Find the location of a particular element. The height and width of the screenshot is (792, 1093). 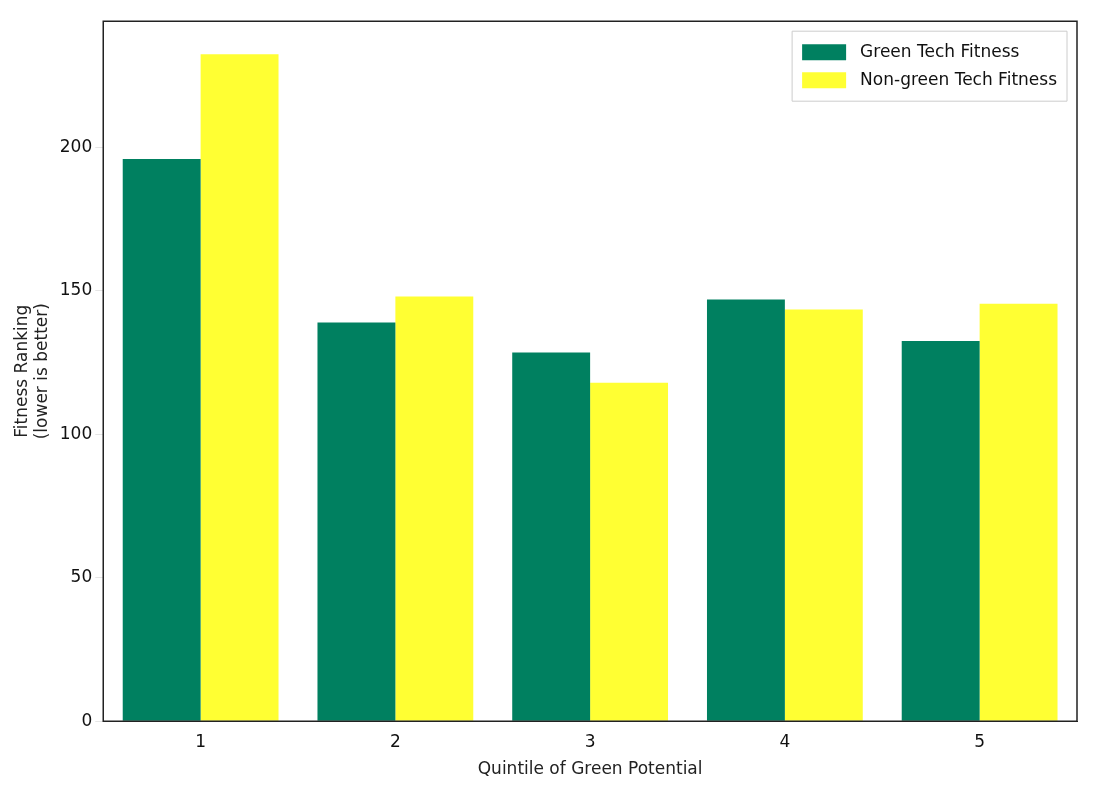

legend-label: Non-green Tech Fitness is located at coordinates (959, 78).